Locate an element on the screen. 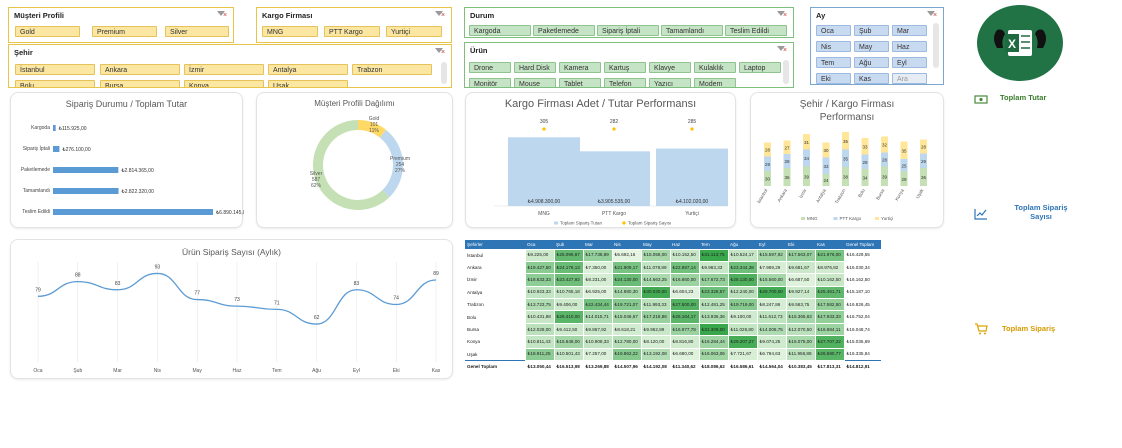  column-header: Eki is located at coordinates (800, 244).